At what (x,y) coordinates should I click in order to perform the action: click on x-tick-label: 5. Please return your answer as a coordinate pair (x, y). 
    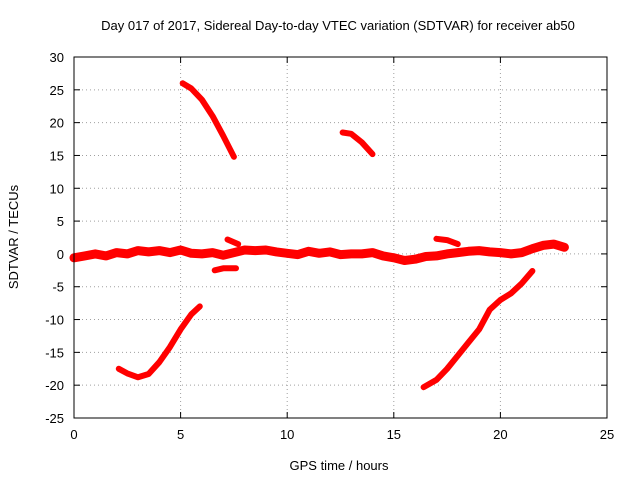
    Looking at the image, I should click on (180, 434).